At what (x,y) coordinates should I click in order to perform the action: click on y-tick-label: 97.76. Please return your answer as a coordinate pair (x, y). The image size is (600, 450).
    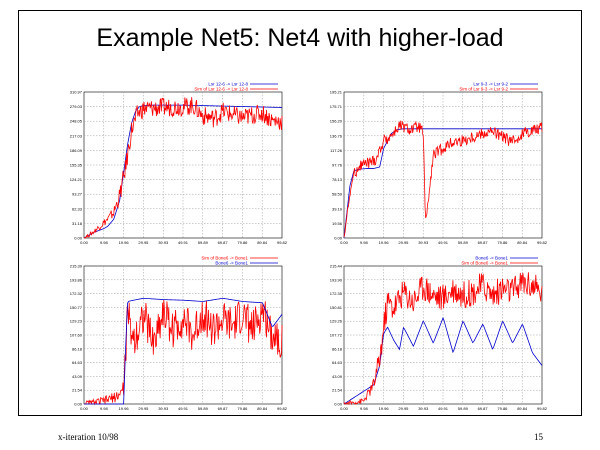
    Looking at the image, I should click on (337, 165).